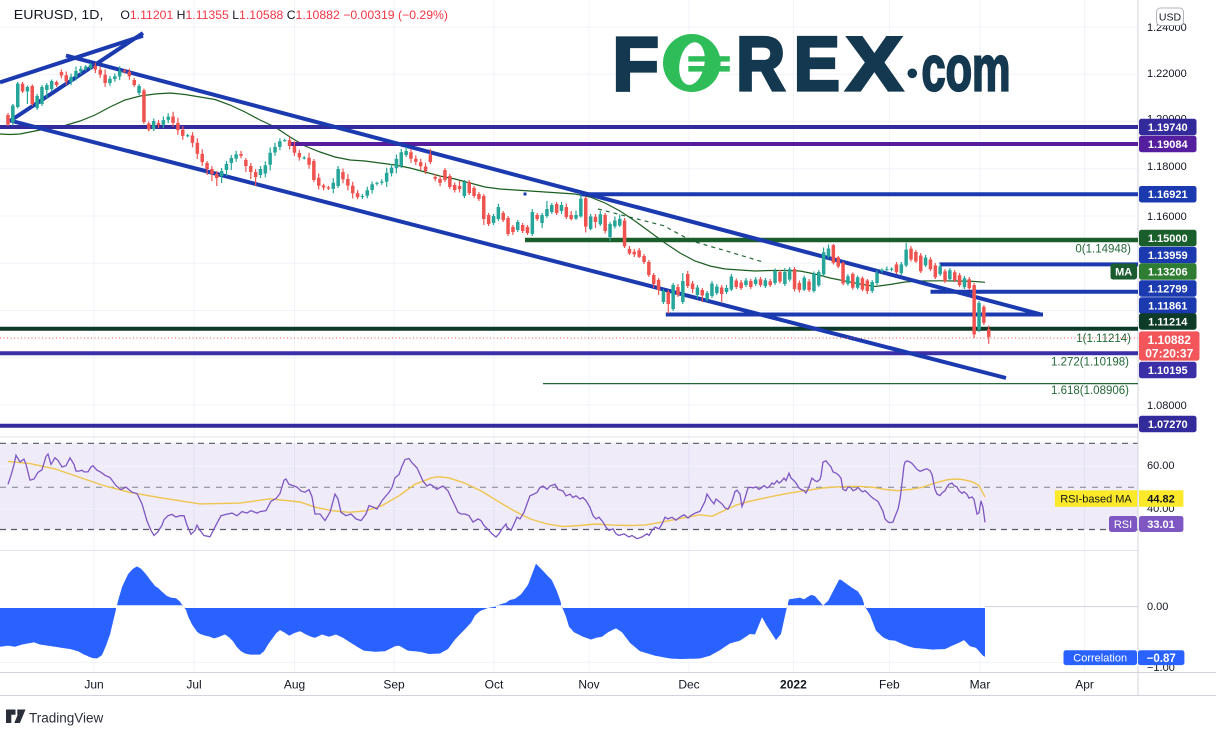 The height and width of the screenshot is (739, 1216). I want to click on svg-text: 1.272(1.10198), so click(1090, 363).